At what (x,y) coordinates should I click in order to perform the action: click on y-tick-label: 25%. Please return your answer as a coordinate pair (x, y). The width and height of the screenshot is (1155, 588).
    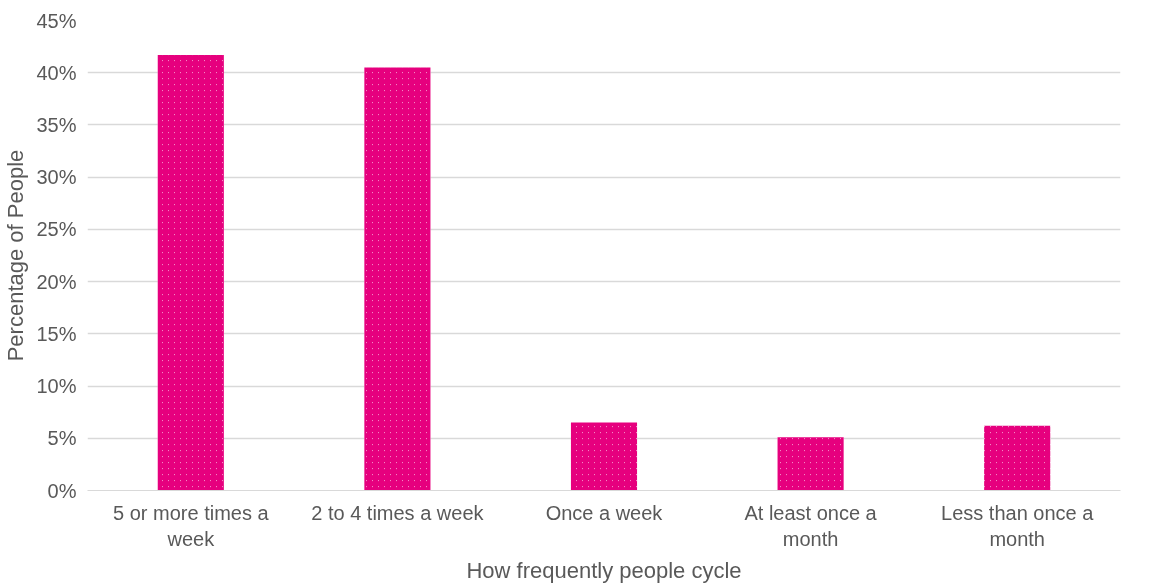
    Looking at the image, I should click on (56, 229).